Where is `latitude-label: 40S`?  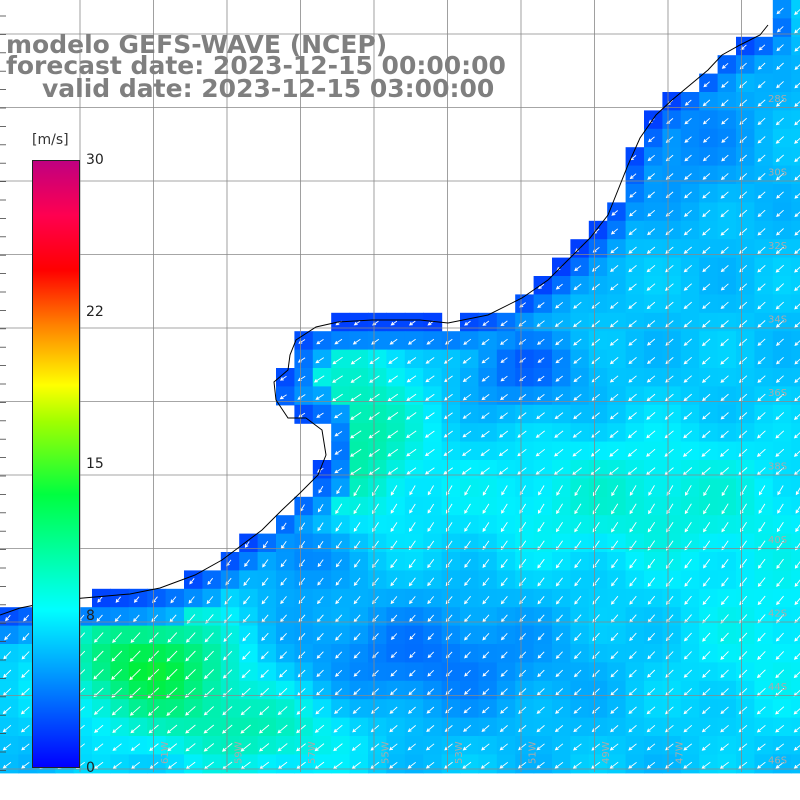
latitude-label: 40S is located at coordinates (777, 540).